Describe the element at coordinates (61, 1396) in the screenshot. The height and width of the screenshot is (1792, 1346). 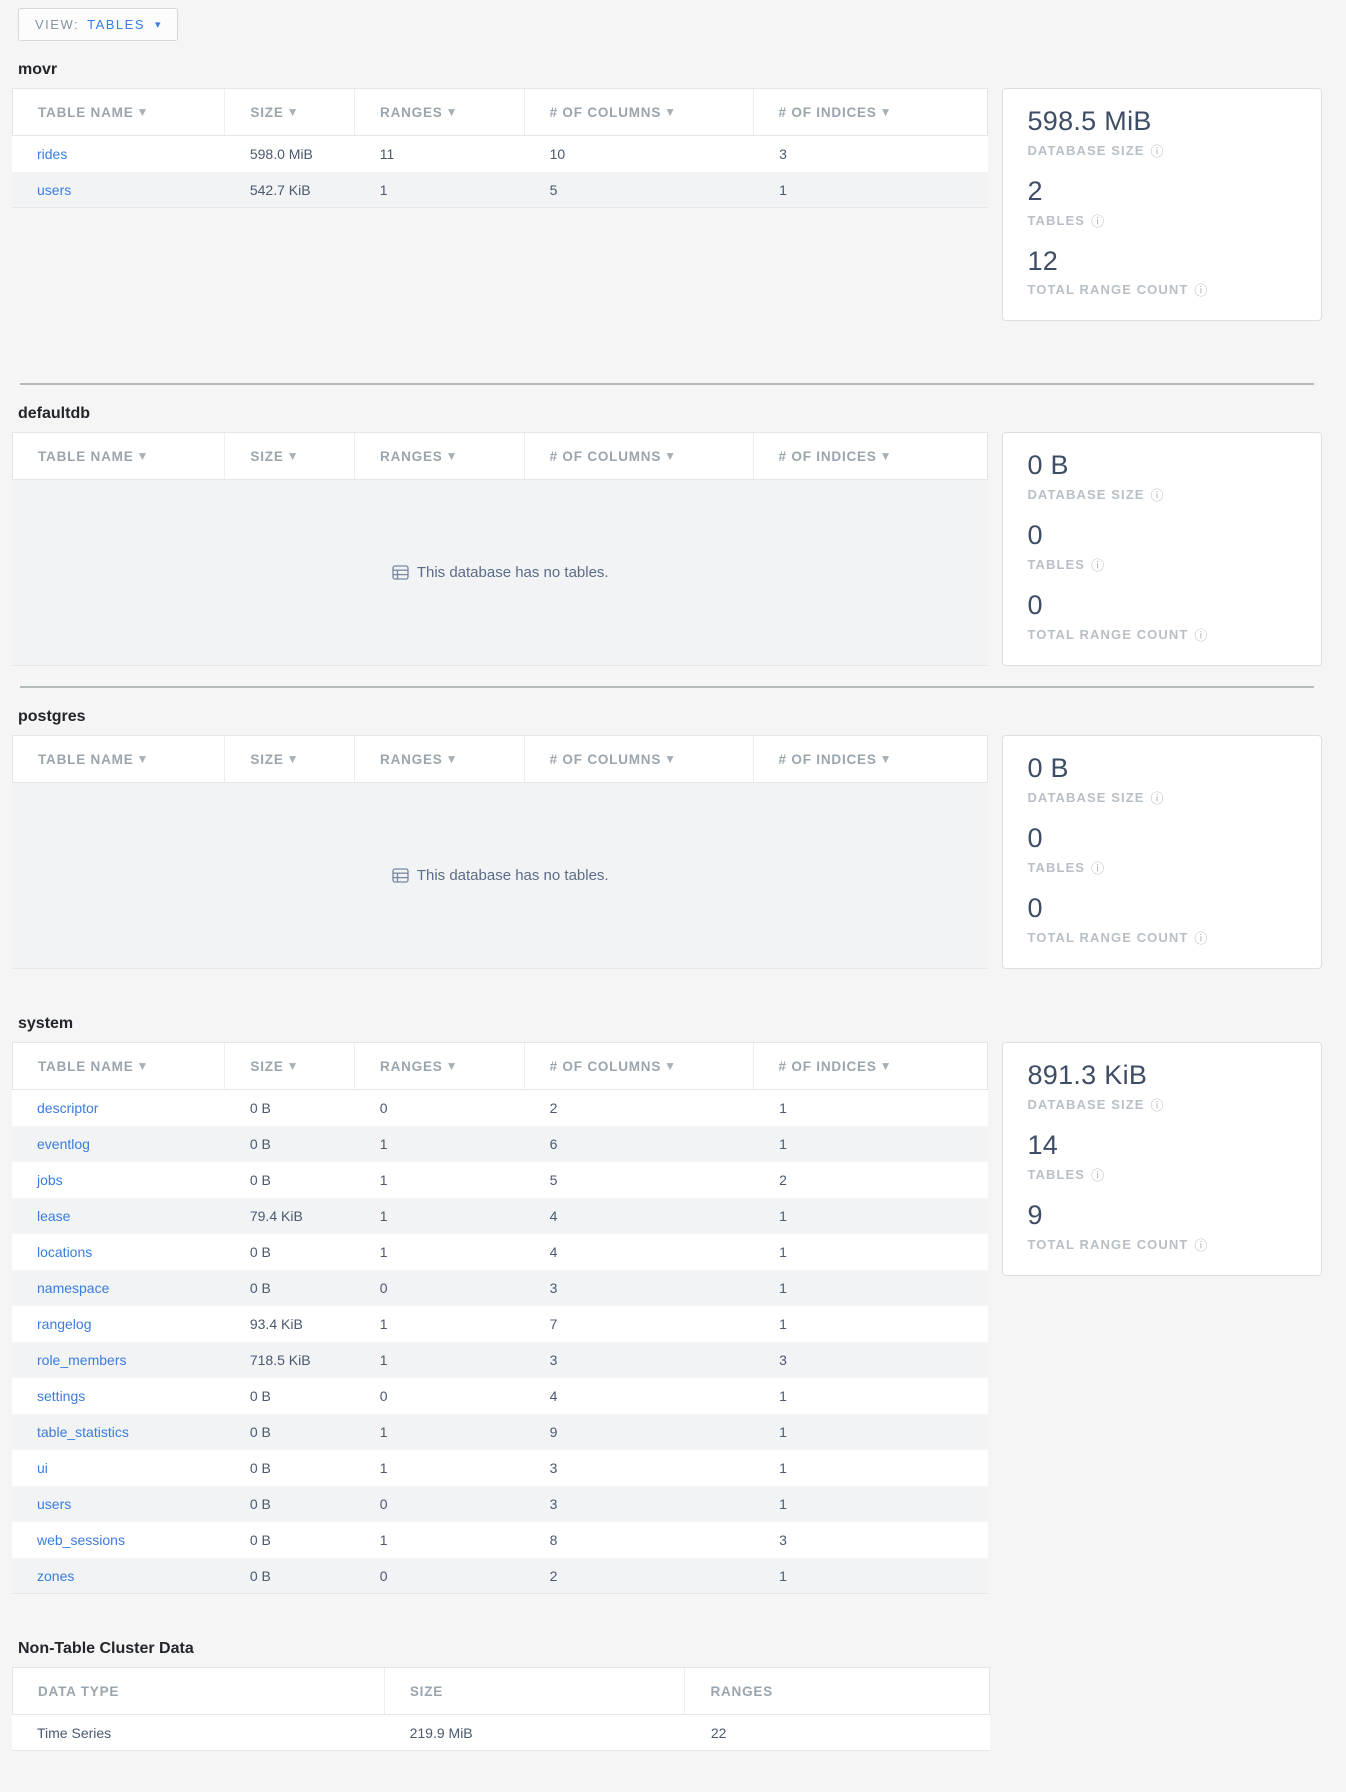
I see `table-name-link: settings` at that location.